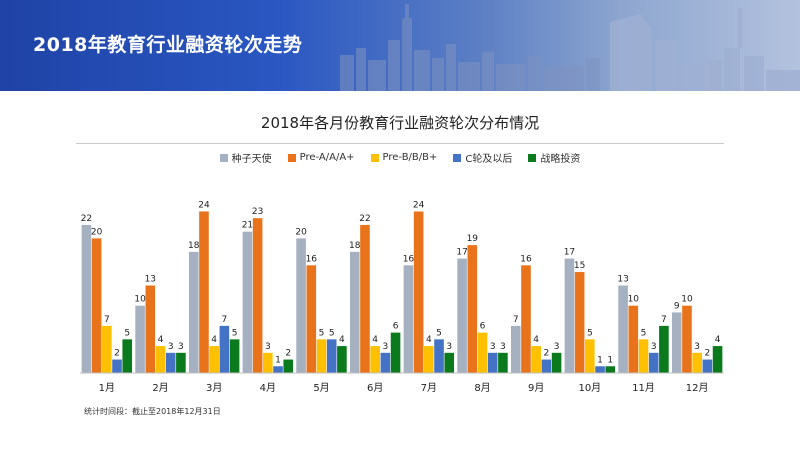  What do you see at coordinates (386, 347) in the screenshot?
I see `data-label-6-3: 3` at bounding box center [386, 347].